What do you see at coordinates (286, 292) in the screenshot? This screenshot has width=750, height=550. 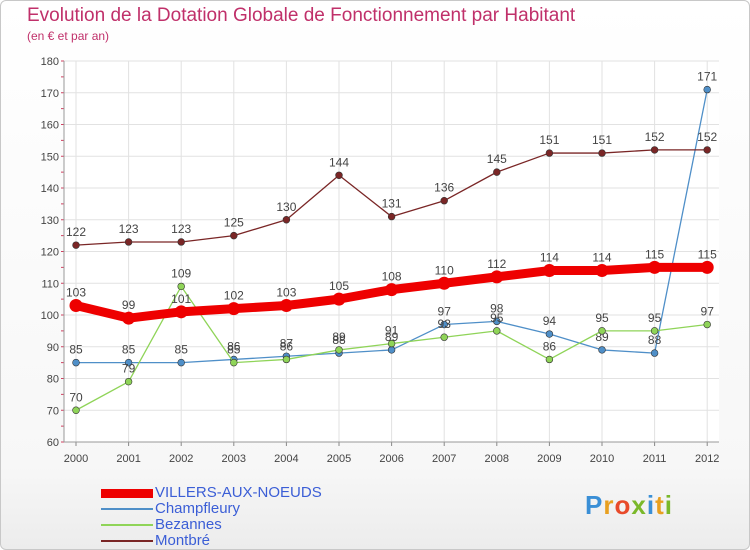 I see `data-label: 103` at bounding box center [286, 292].